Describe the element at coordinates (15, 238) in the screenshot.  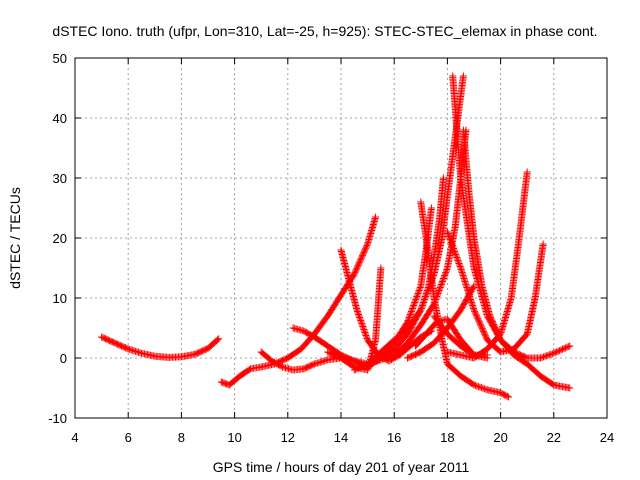
I see `y-axis-title: dSTEC / TECUs` at that location.